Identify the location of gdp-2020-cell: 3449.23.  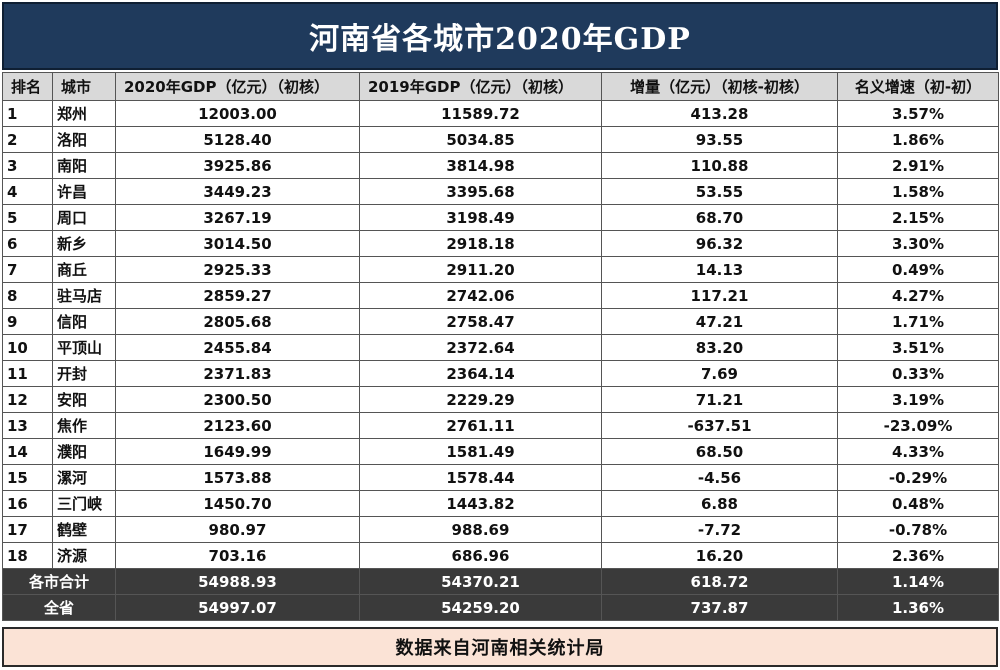
(237, 191).